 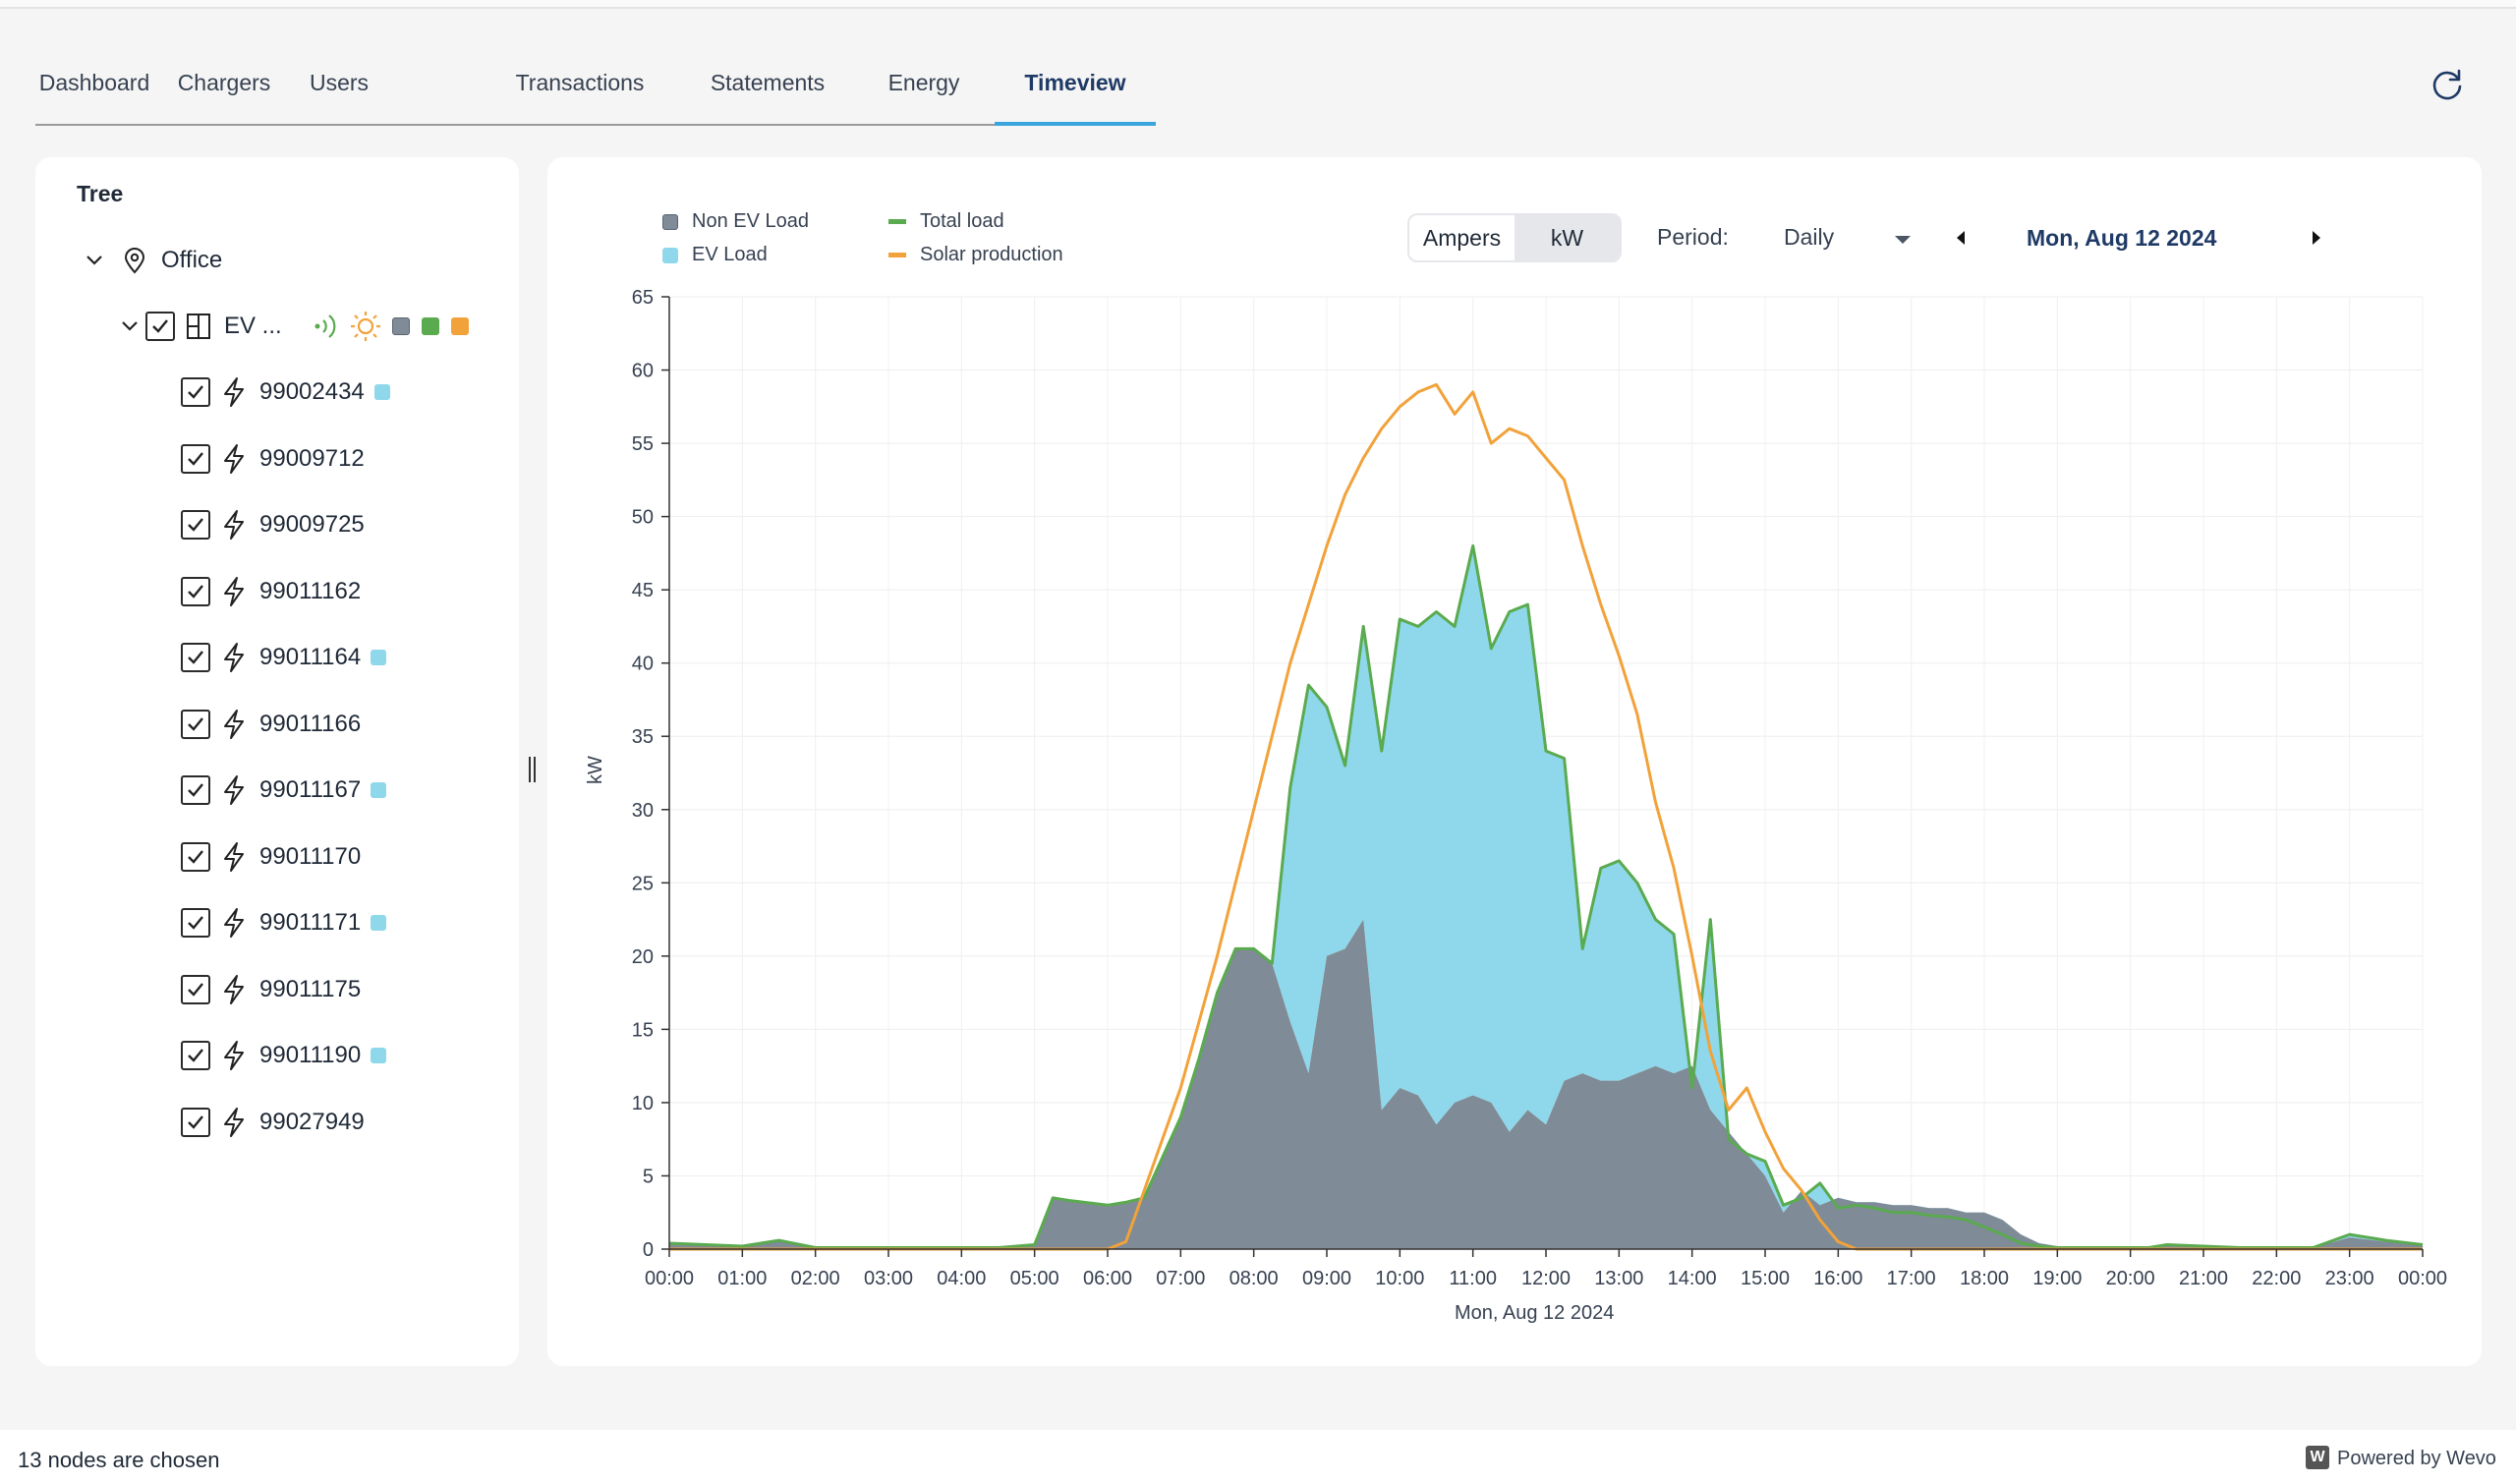 I want to click on charger-id: 99011166, so click(x=310, y=723).